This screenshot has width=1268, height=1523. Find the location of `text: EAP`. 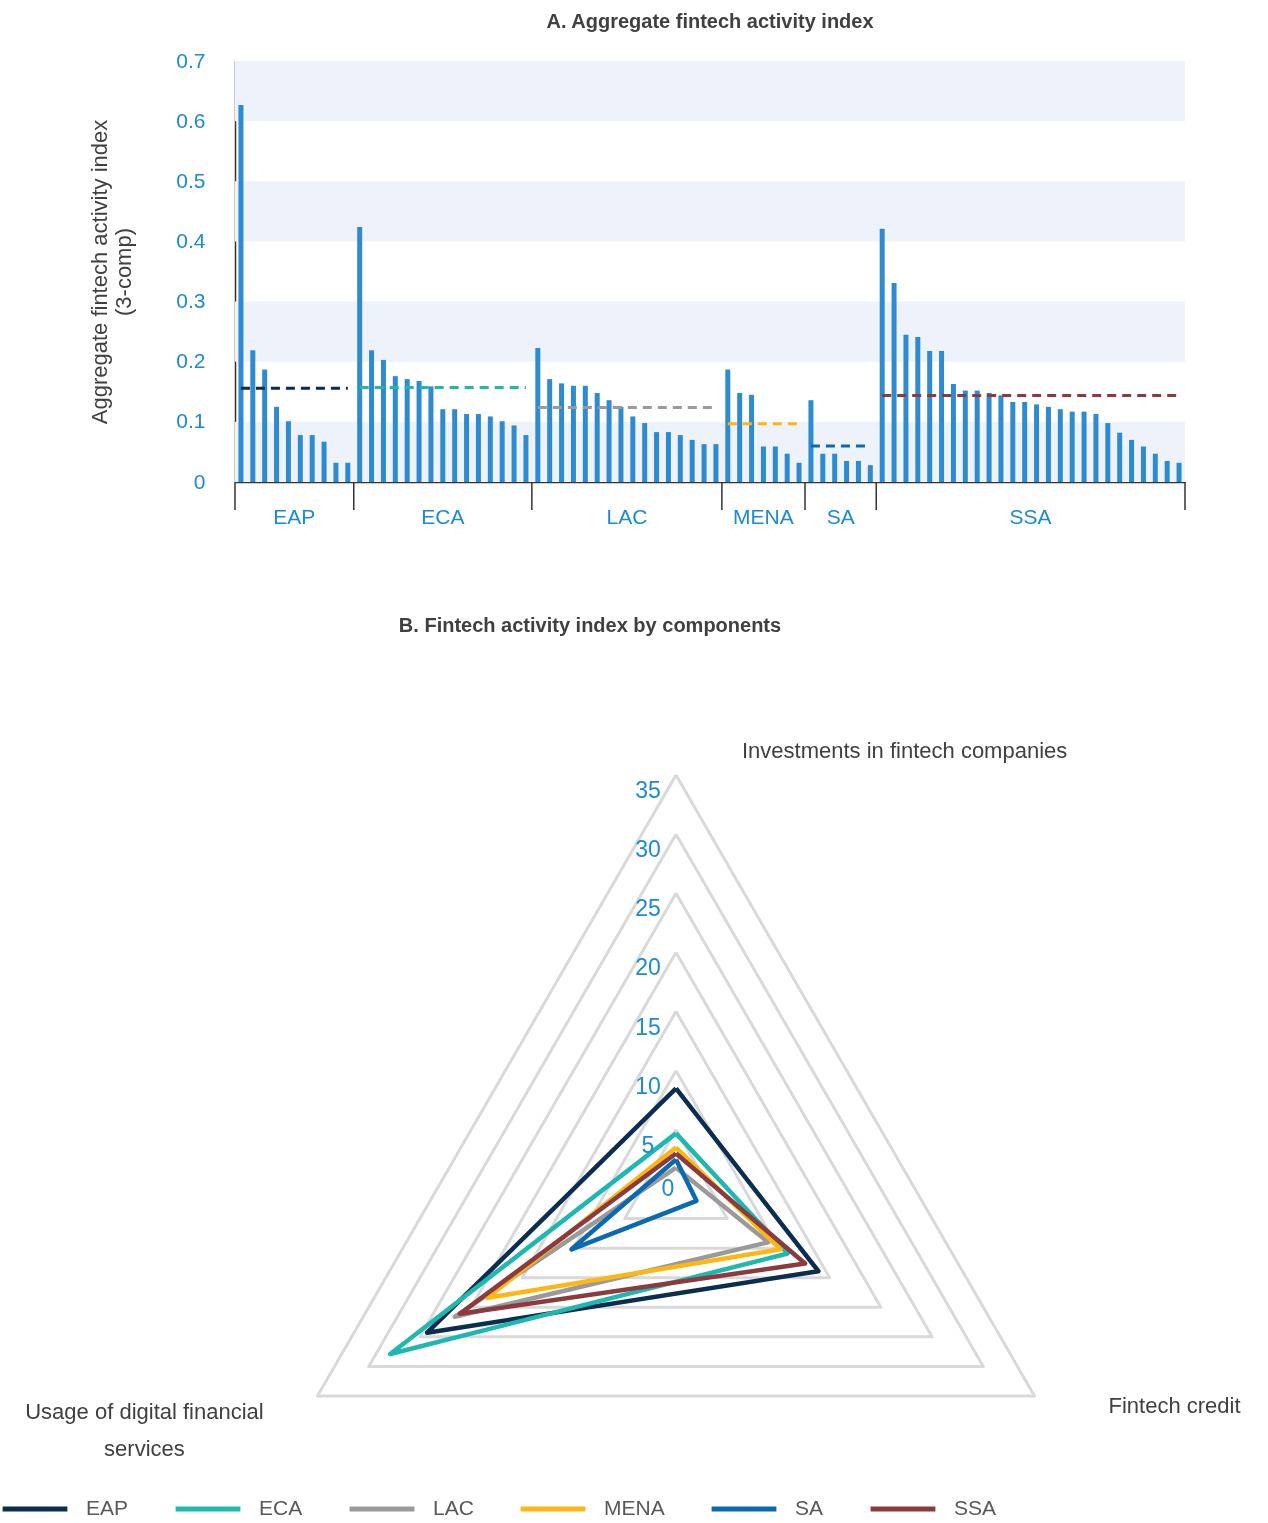

text: EAP is located at coordinates (294, 516).